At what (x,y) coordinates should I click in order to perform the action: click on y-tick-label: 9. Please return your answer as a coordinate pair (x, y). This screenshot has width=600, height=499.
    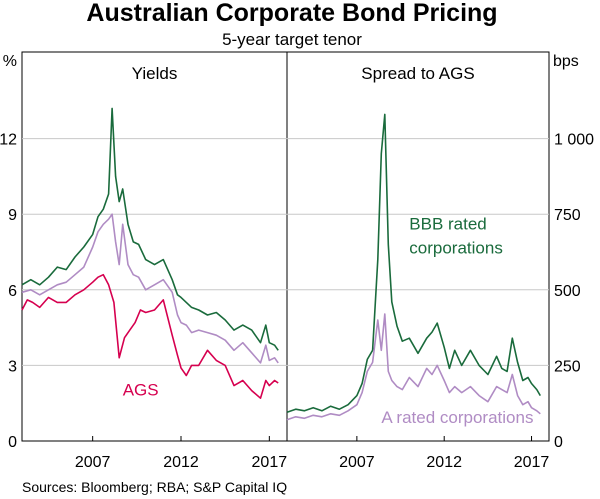
    Looking at the image, I should click on (12, 215).